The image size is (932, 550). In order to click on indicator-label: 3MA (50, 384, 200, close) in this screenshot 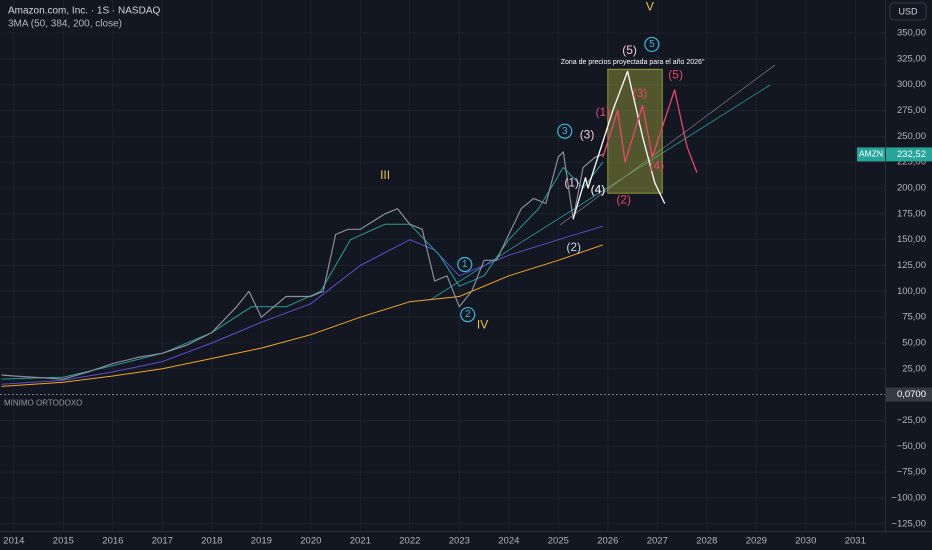, I will do `click(65, 24)`.